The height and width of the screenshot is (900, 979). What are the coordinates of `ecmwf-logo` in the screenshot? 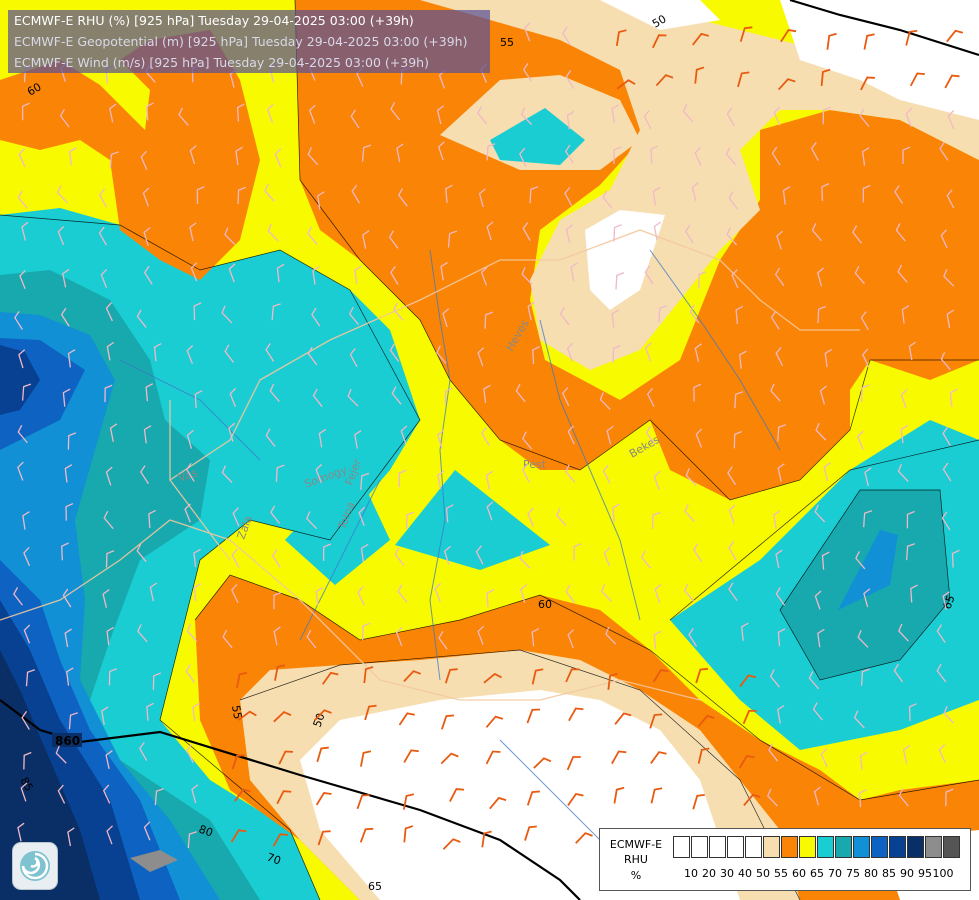 It's located at (35, 866).